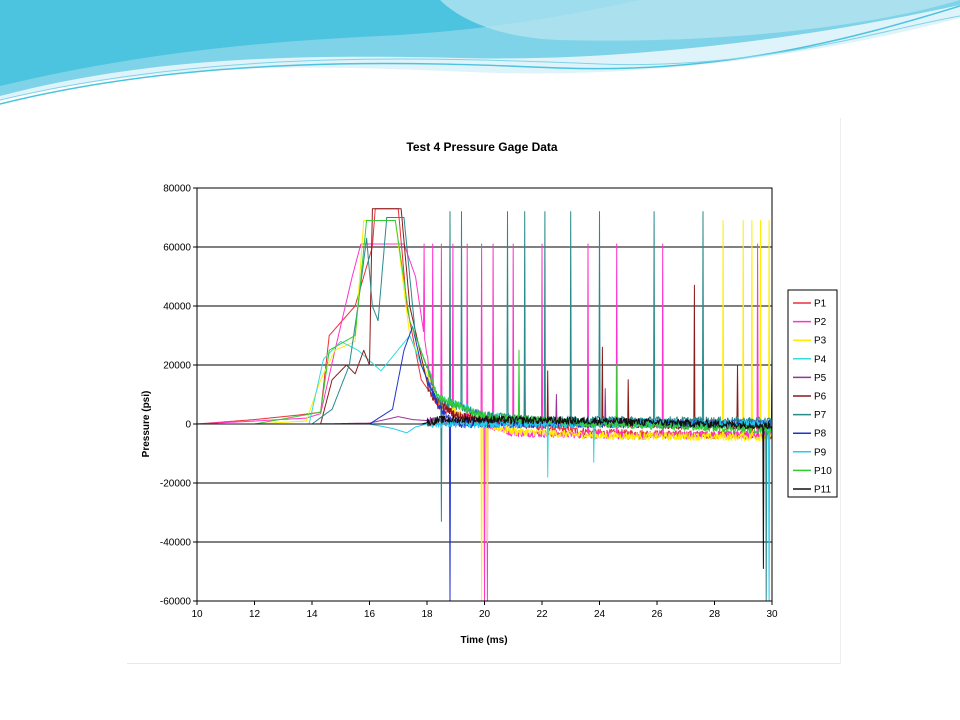  What do you see at coordinates (176, 602) in the screenshot?
I see `y-tick-label: -60000` at bounding box center [176, 602].